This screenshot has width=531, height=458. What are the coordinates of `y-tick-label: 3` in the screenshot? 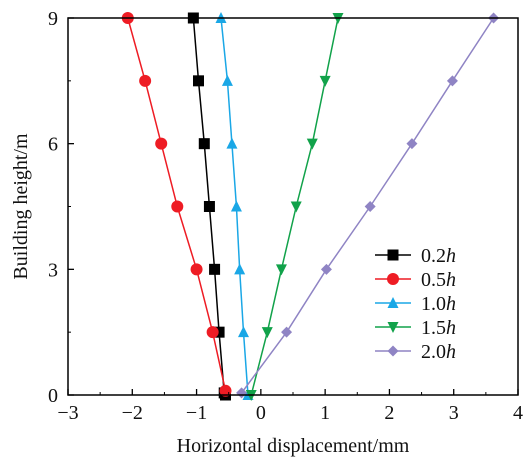 It's located at (53, 270).